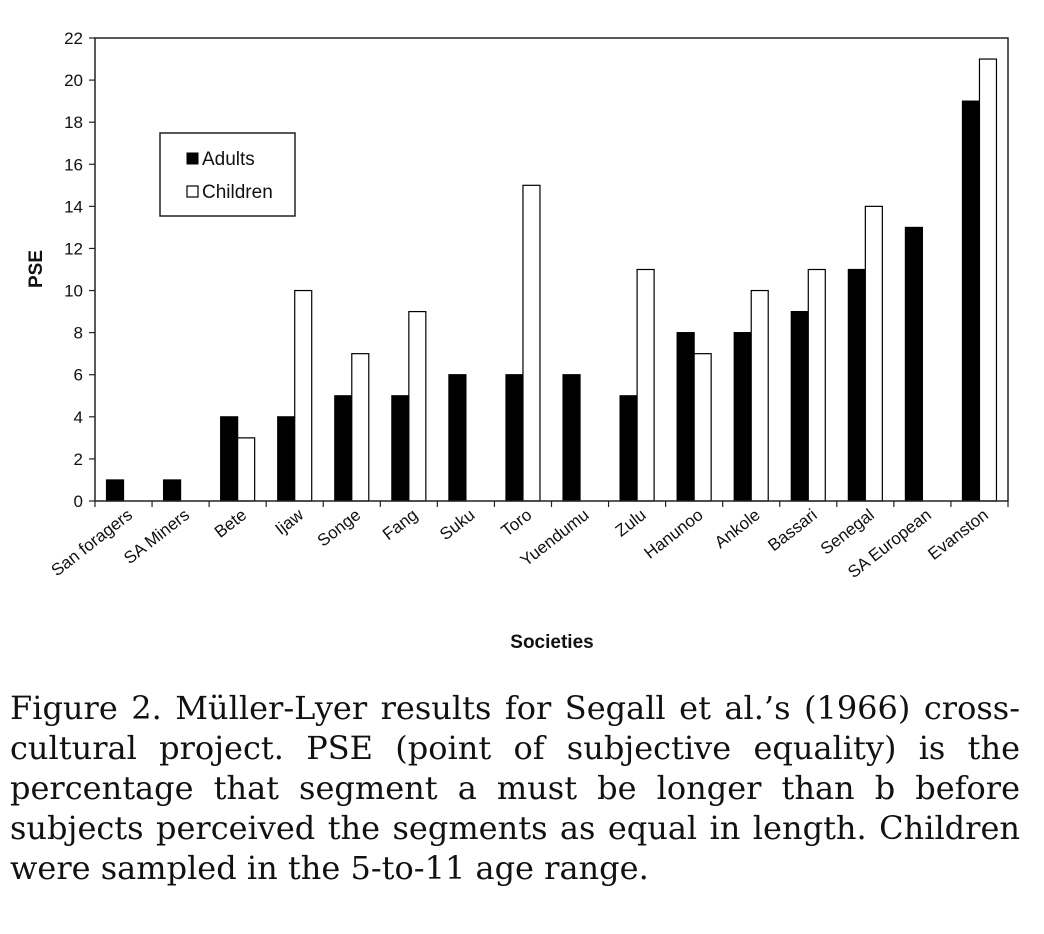 The image size is (1044, 934). Describe the element at coordinates (73, 122) in the screenshot. I see `y-tick-label: 18` at that location.